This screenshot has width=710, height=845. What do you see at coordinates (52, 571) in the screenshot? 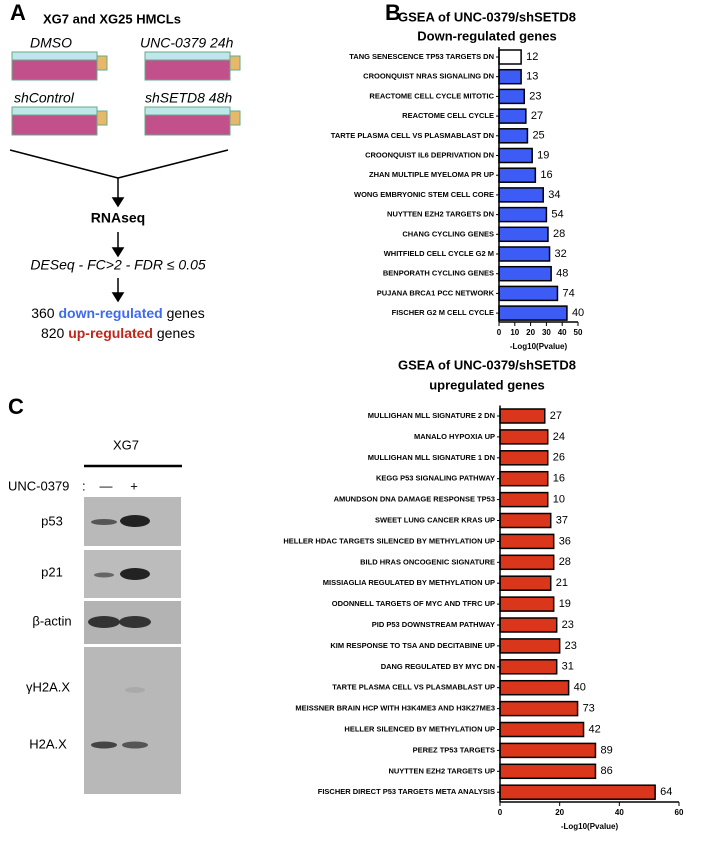
I see `blot-label: p21` at bounding box center [52, 571].